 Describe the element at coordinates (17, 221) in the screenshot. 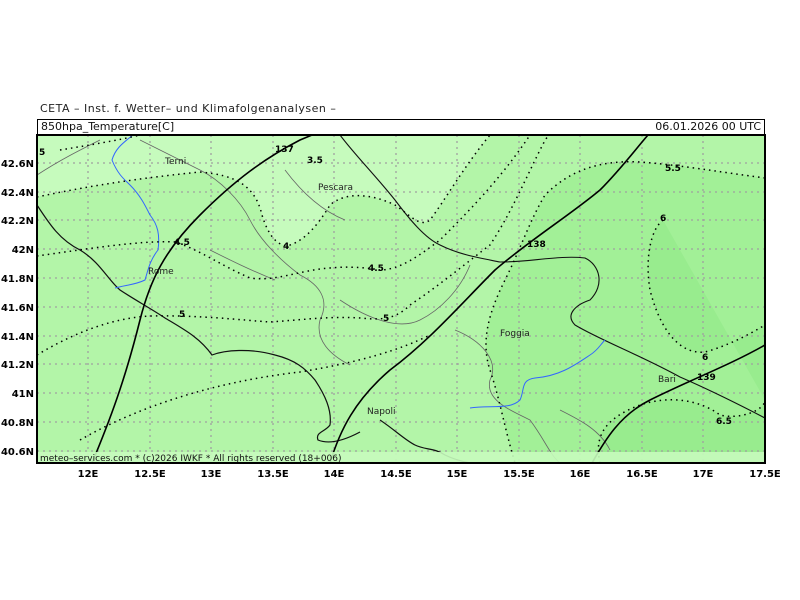

I see `lat-tick-label: 42.2N` at that location.